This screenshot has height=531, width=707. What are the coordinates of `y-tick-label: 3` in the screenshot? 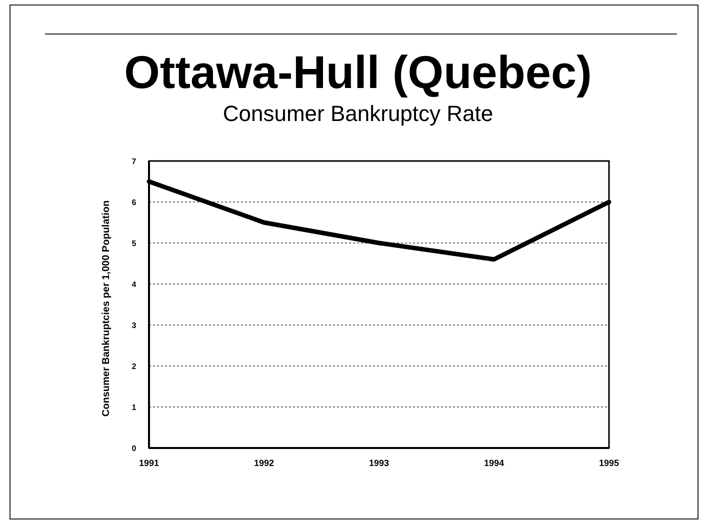 It's located at (134, 325).